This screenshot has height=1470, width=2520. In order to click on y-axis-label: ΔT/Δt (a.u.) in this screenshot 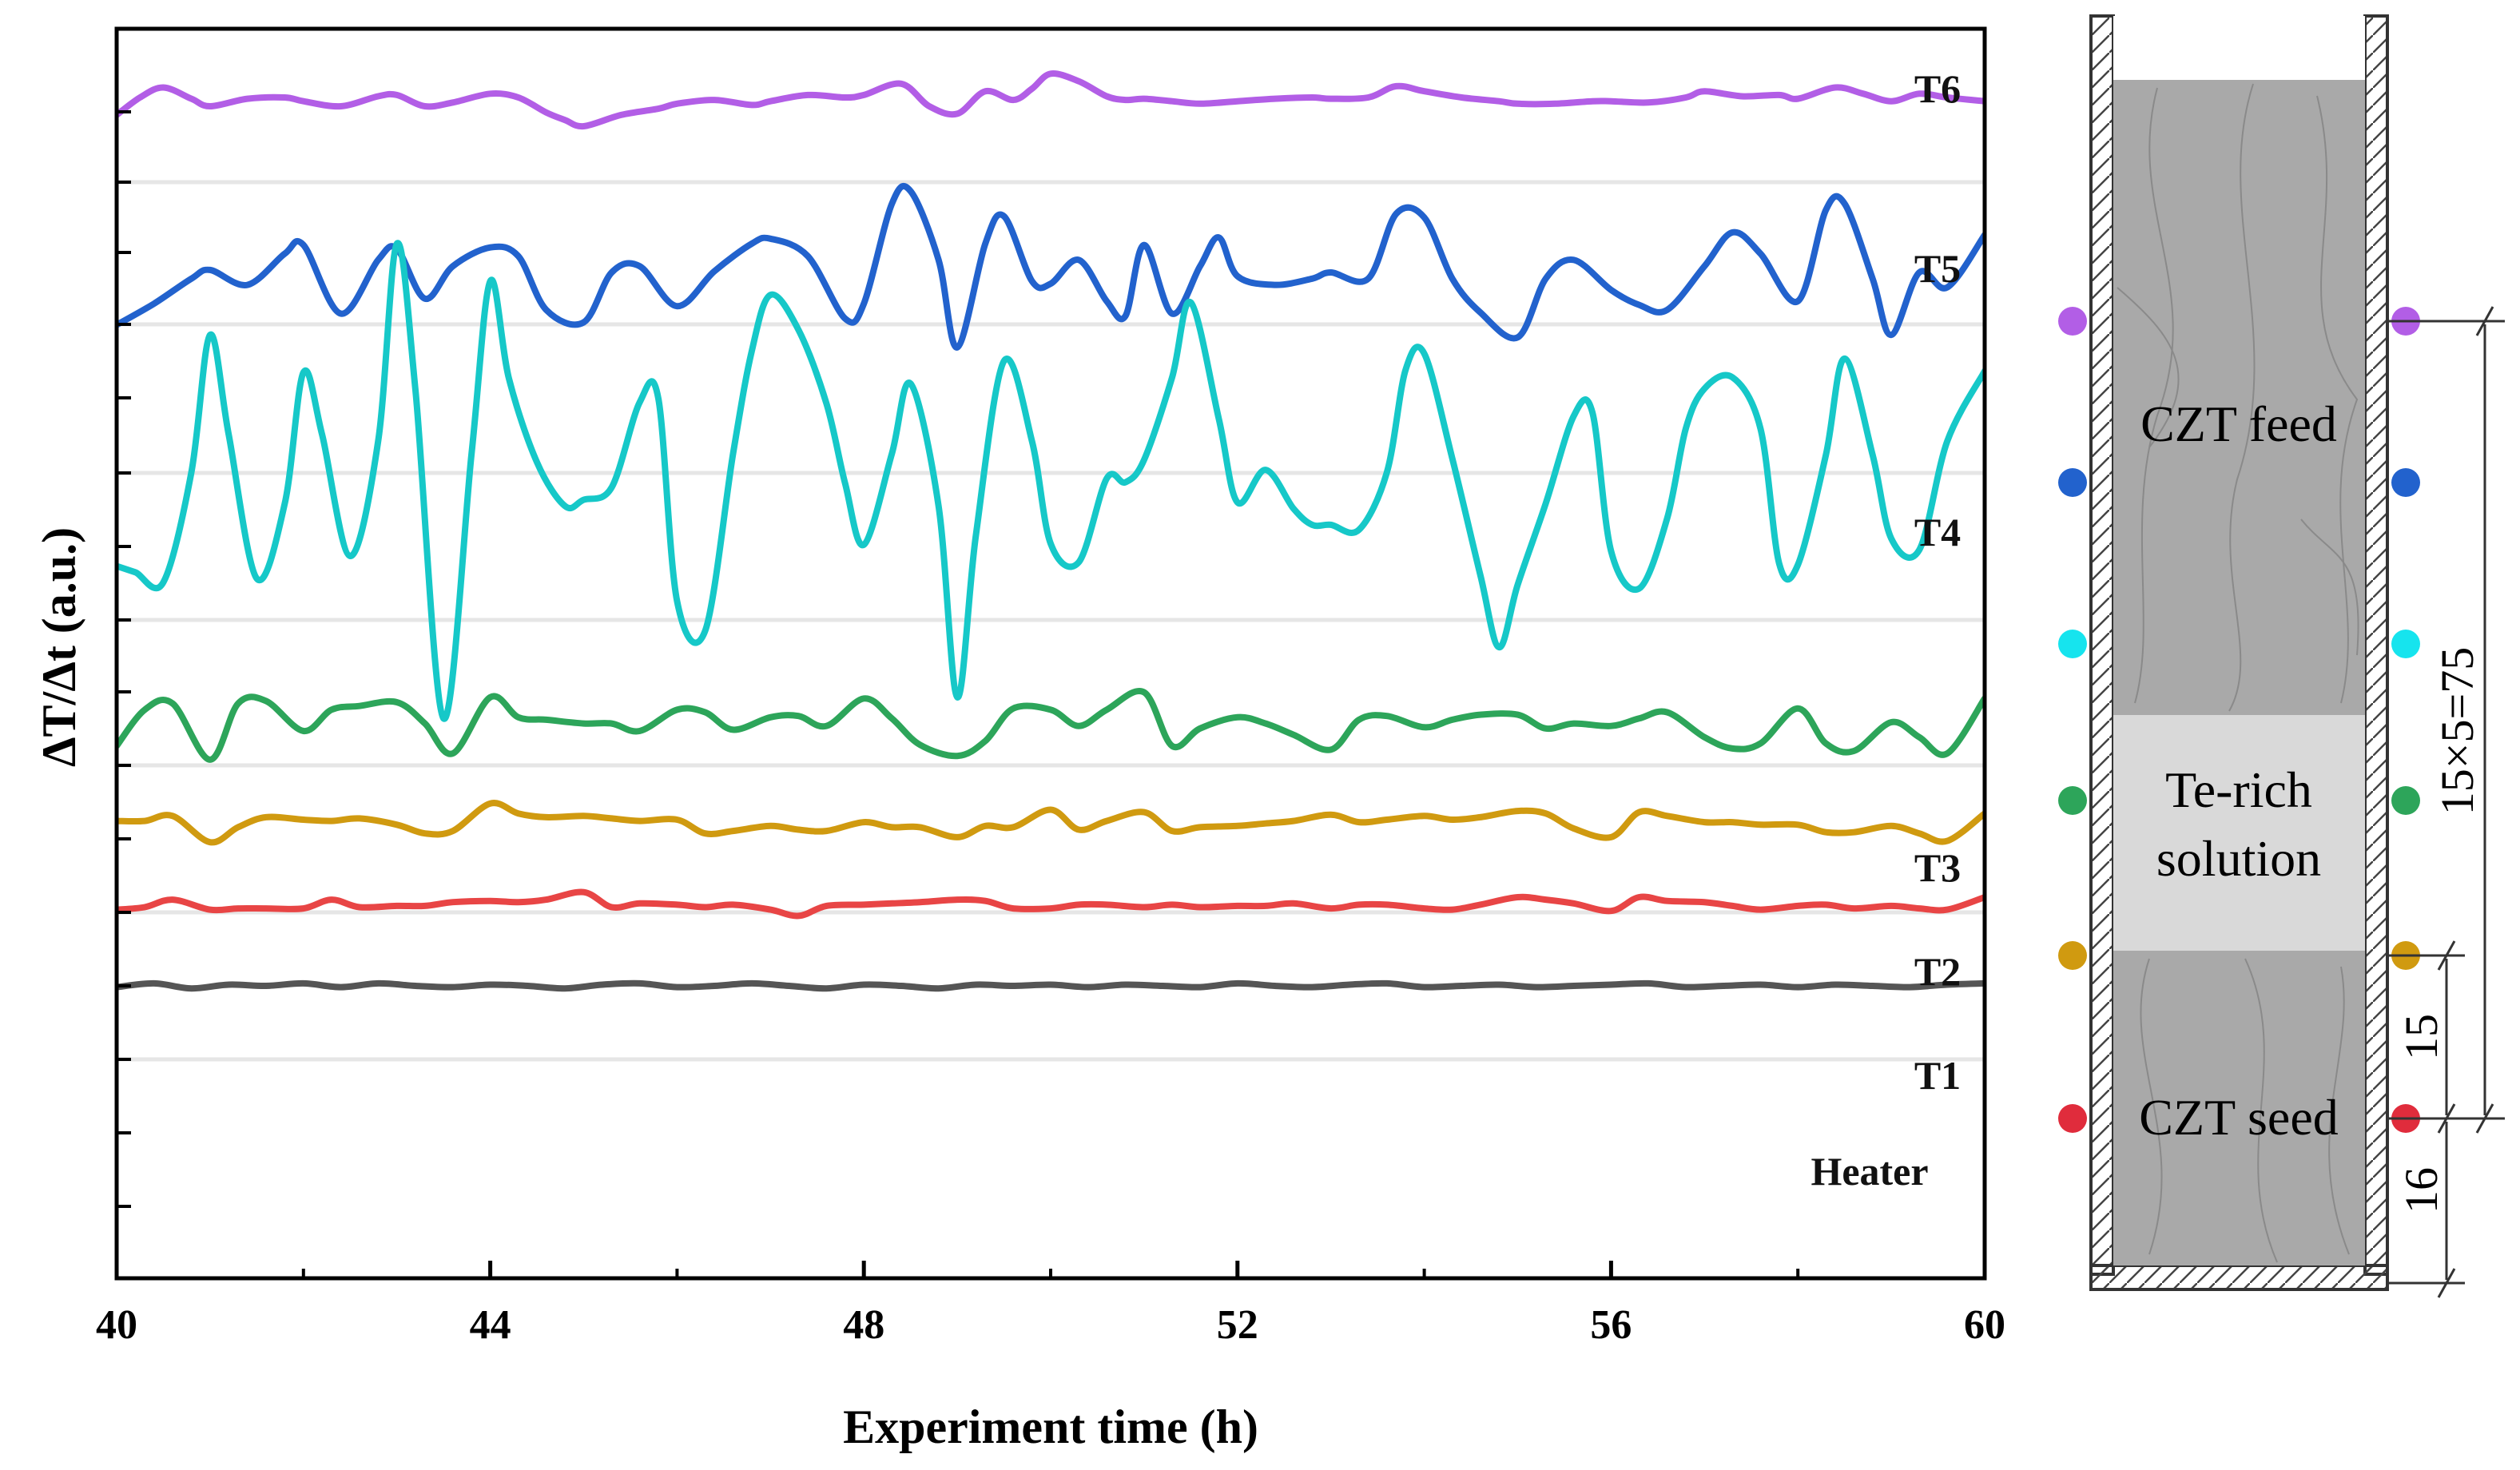, I will do `click(59, 647)`.